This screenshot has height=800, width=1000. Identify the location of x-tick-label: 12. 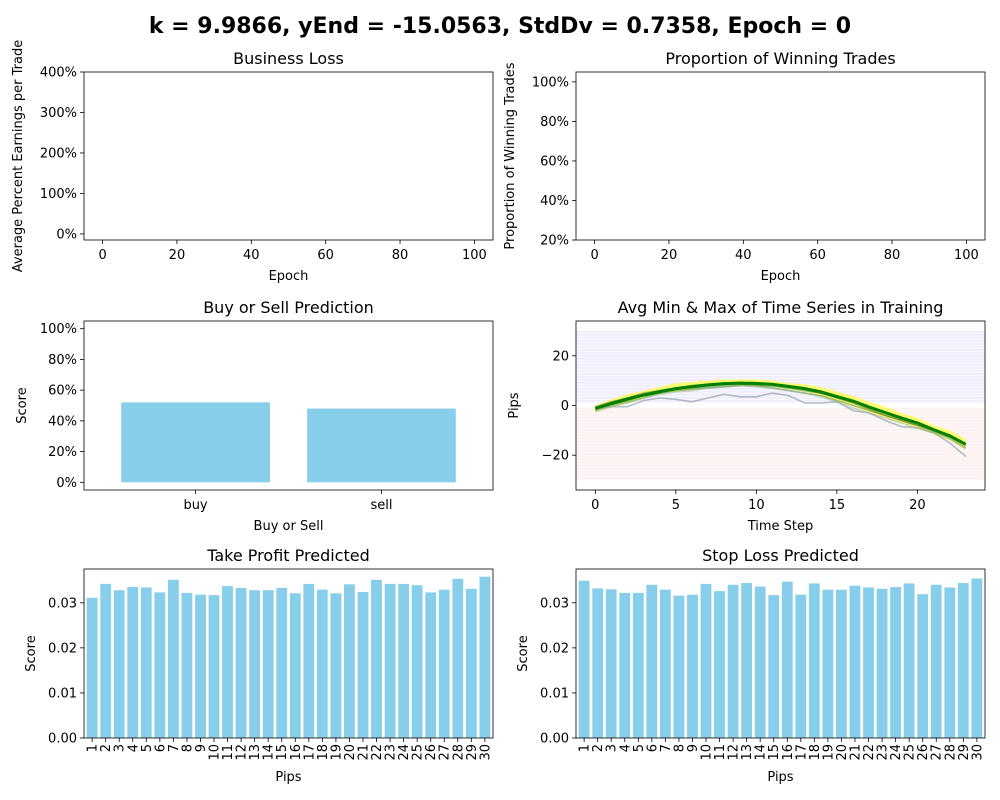
(242, 752).